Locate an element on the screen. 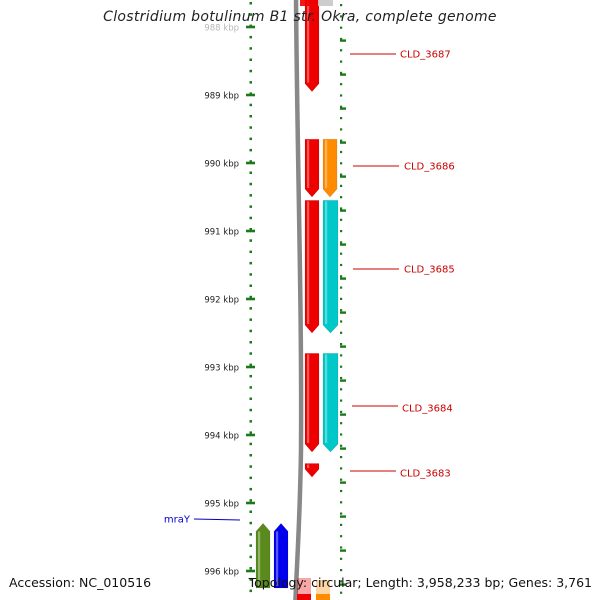 The image size is (600, 600). scale-tick-label: 991 kbp is located at coordinates (221, 233).